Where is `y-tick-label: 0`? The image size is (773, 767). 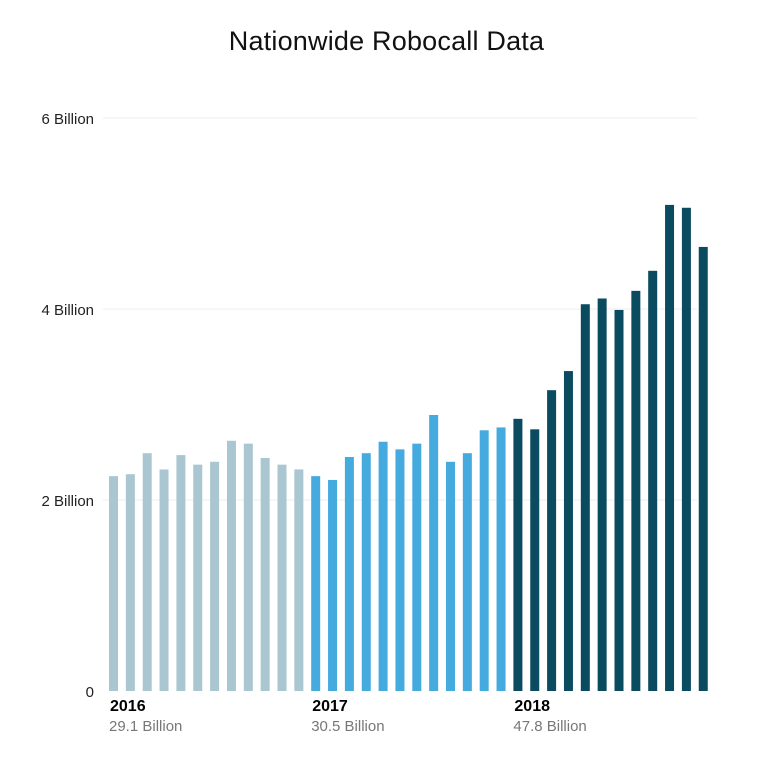
y-tick-label: 0 is located at coordinates (90, 692).